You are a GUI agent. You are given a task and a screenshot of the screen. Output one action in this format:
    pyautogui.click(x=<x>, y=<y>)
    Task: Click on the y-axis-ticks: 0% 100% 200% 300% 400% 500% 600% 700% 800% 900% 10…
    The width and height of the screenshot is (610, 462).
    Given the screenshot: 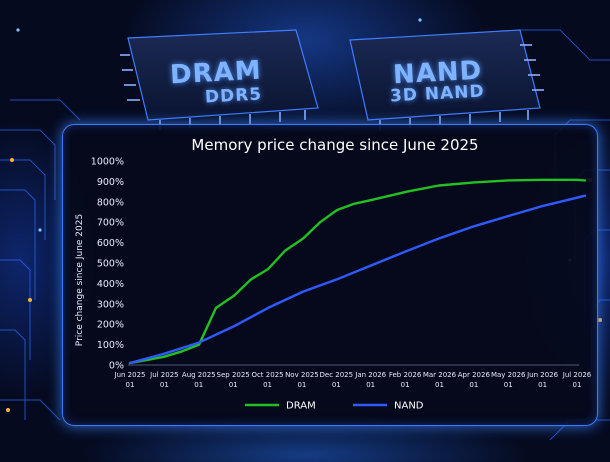 What is the action you would take?
    pyautogui.click(x=107, y=264)
    